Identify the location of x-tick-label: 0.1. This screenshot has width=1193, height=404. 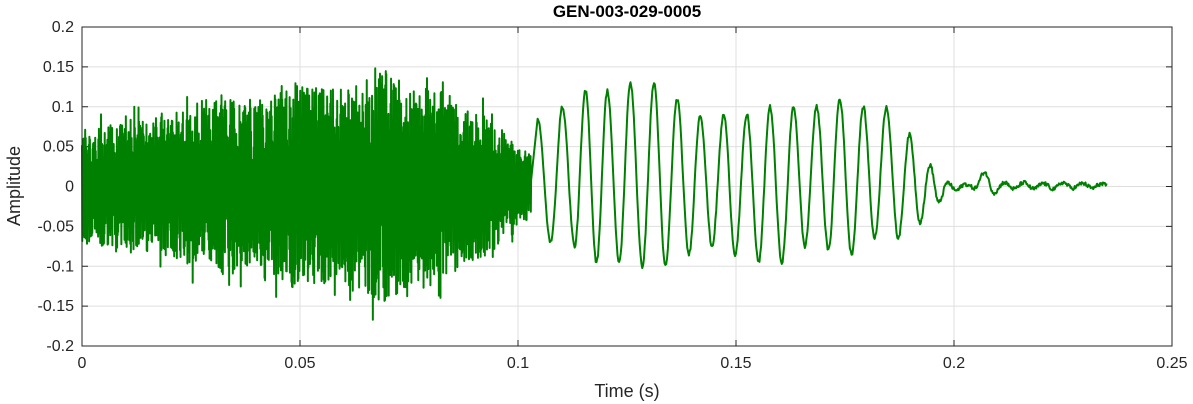
(518, 363).